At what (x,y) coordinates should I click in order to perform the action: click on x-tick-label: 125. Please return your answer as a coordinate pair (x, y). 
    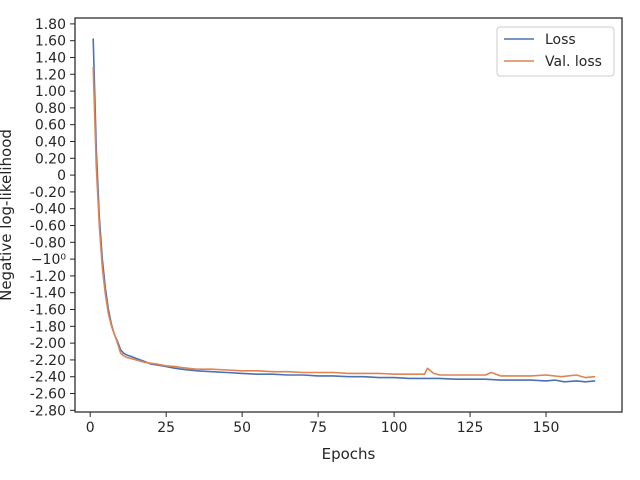
    Looking at the image, I should click on (470, 428).